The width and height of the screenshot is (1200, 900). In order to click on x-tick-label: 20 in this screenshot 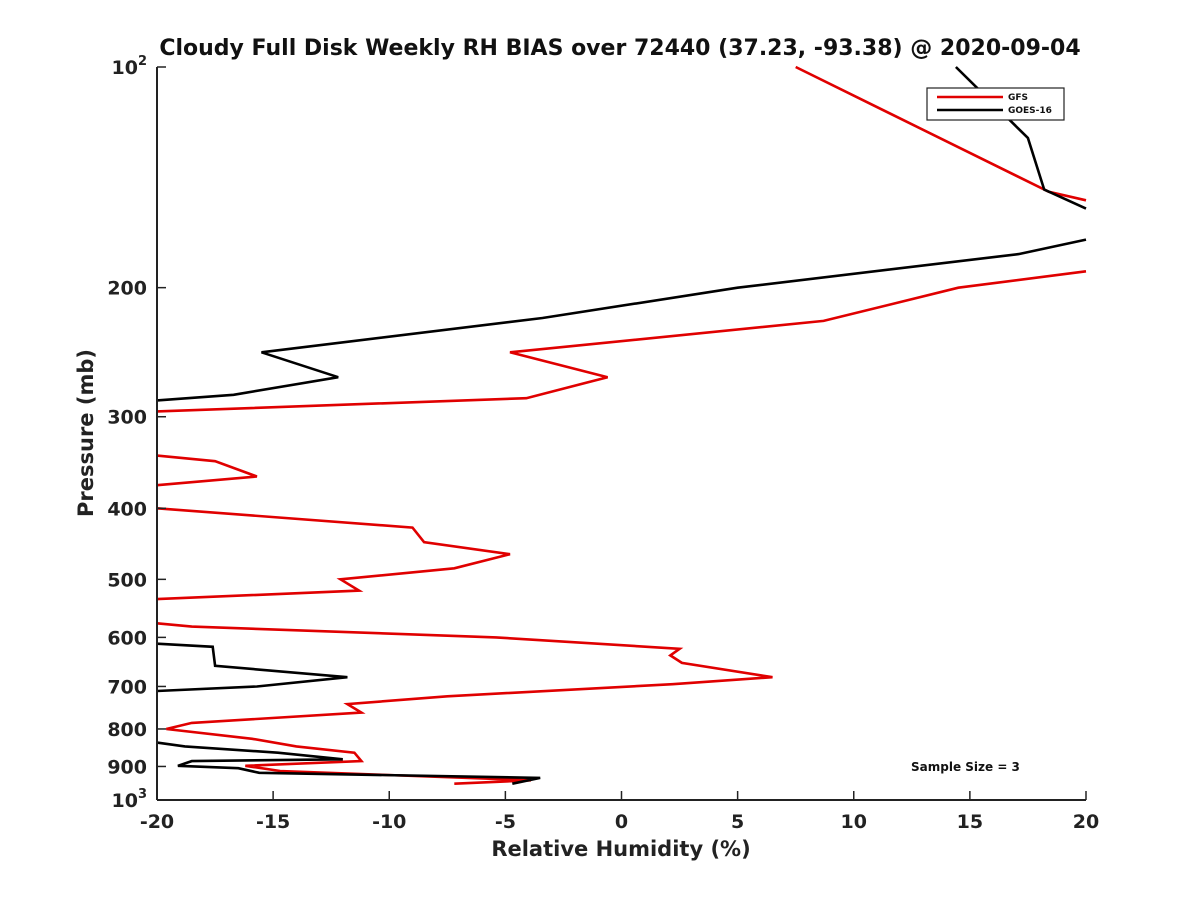, I will do `click(1086, 822)`.